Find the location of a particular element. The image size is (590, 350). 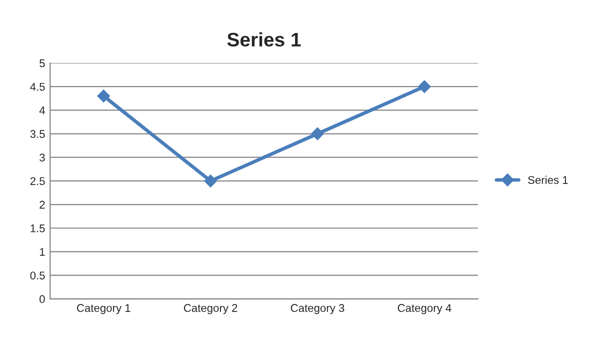

y-tick-label: 4.5 is located at coordinates (37, 86).